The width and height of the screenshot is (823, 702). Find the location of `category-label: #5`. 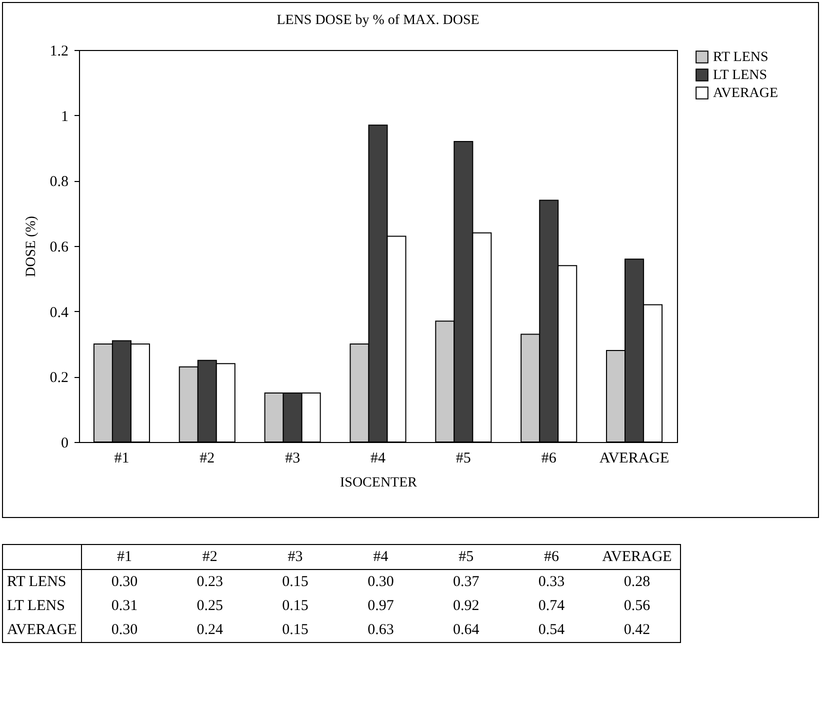

category-label: #5 is located at coordinates (466, 556).